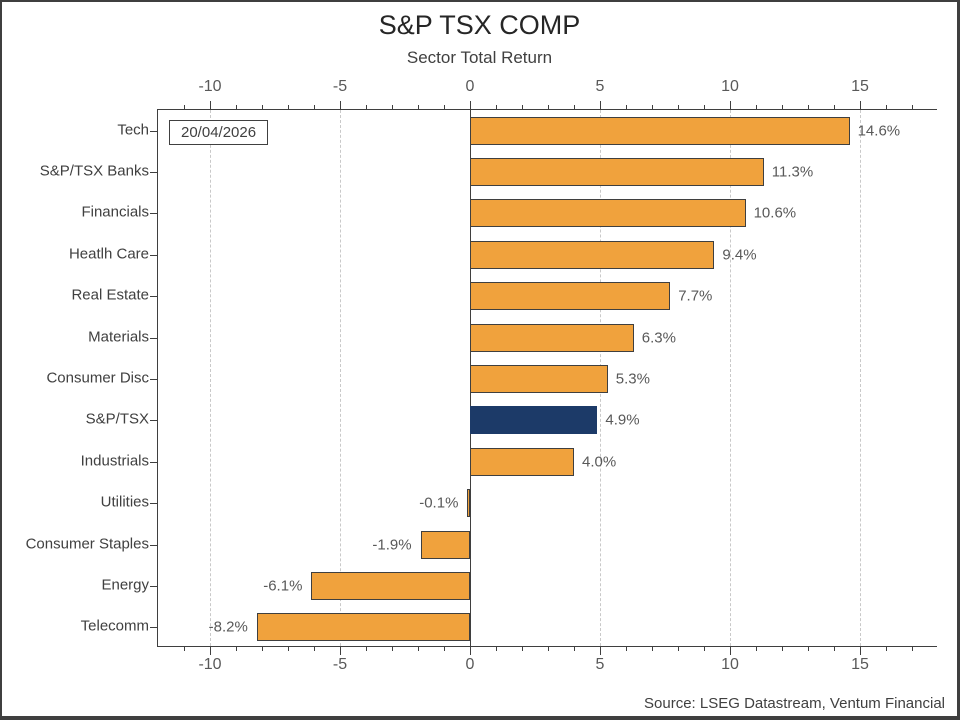  What do you see at coordinates (479, 25) in the screenshot?
I see `chart-title: S&P TSX COMP` at bounding box center [479, 25].